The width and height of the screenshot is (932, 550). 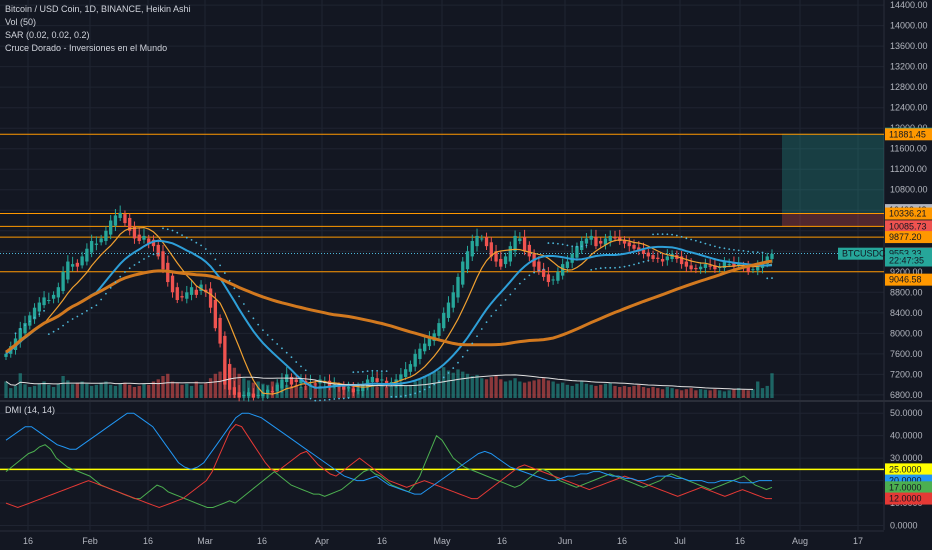 What do you see at coordinates (389, 306) in the screenshot?
I see `ma-slow-line` at bounding box center [389, 306].